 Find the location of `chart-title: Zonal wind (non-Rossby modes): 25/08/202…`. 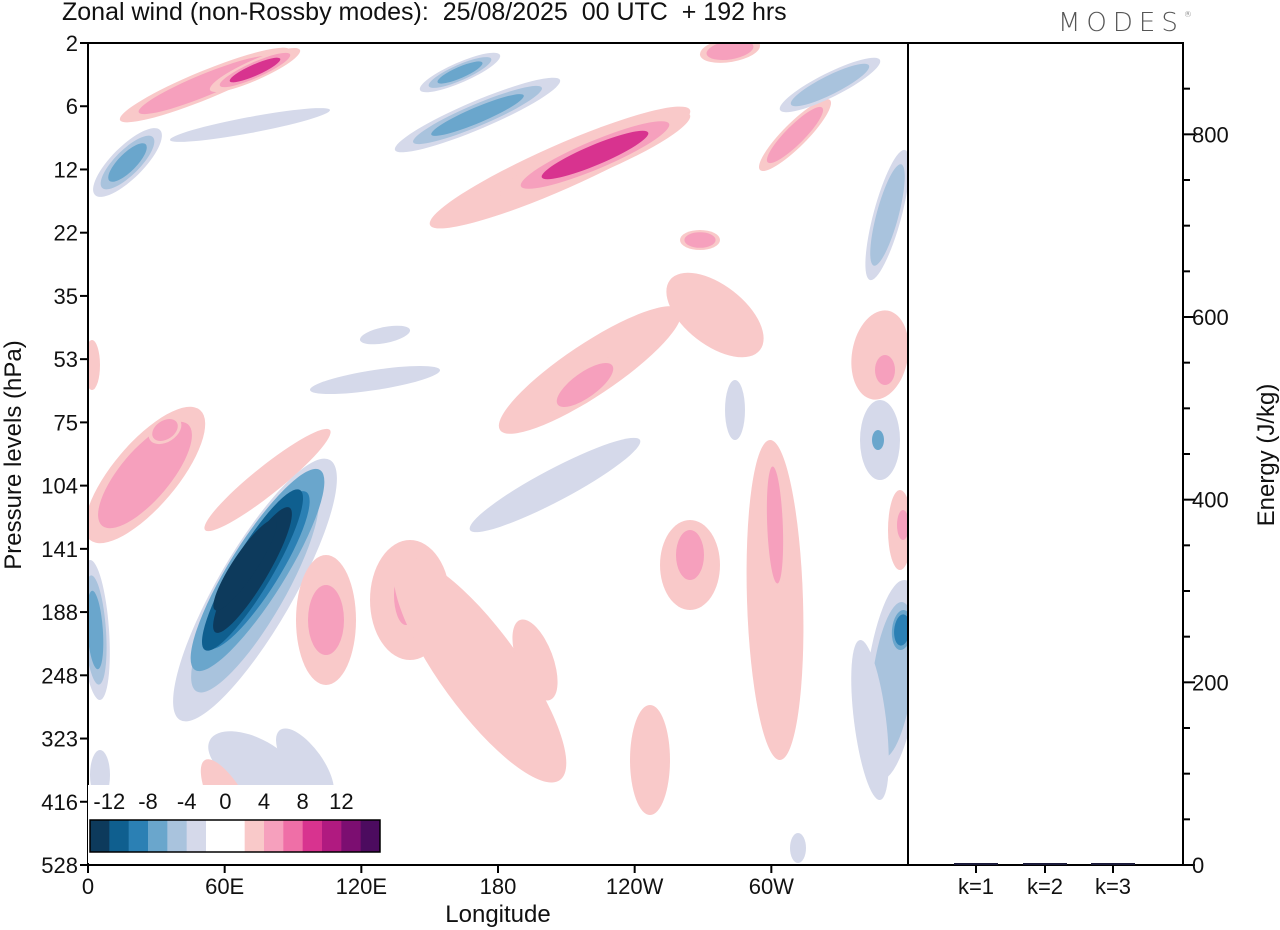

chart-title: Zonal wind (non-Rossby modes): 25/08/202… is located at coordinates (424, 13).